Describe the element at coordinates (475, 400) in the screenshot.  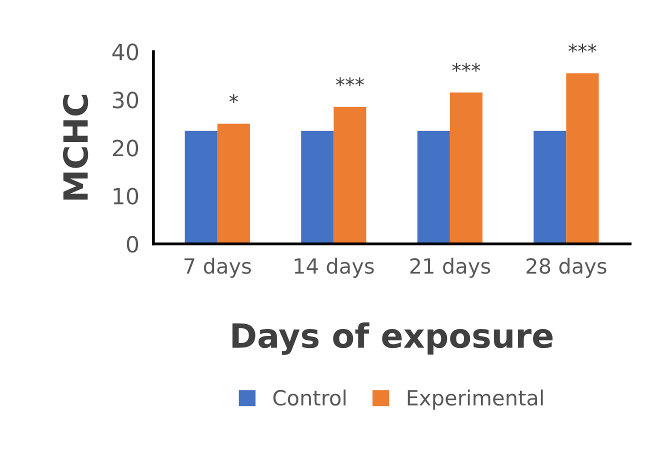
I see `legend-label: Experimental` at that location.